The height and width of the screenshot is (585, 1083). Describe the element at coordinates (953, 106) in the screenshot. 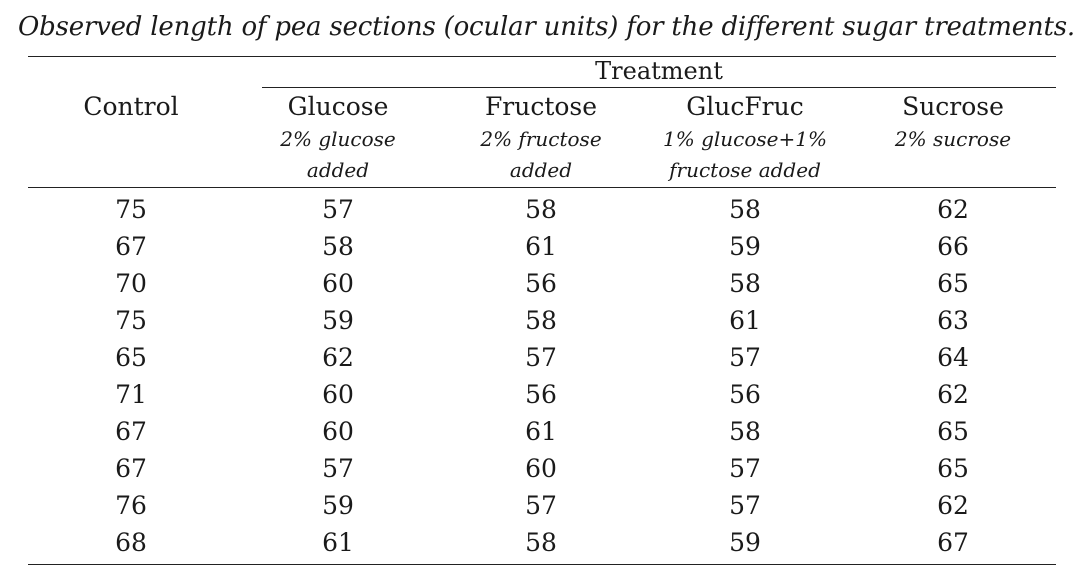

I see `column-header-name: Sucrose` at that location.